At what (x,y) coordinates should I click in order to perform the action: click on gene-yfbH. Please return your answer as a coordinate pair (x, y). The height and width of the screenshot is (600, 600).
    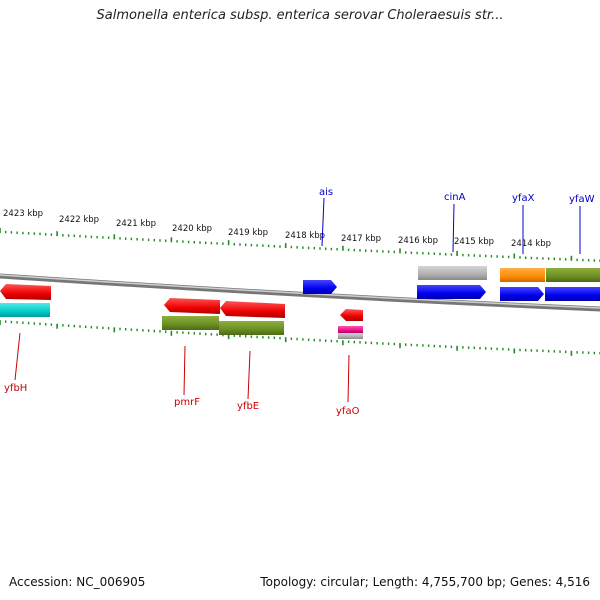
    Looking at the image, I should click on (25, 310).